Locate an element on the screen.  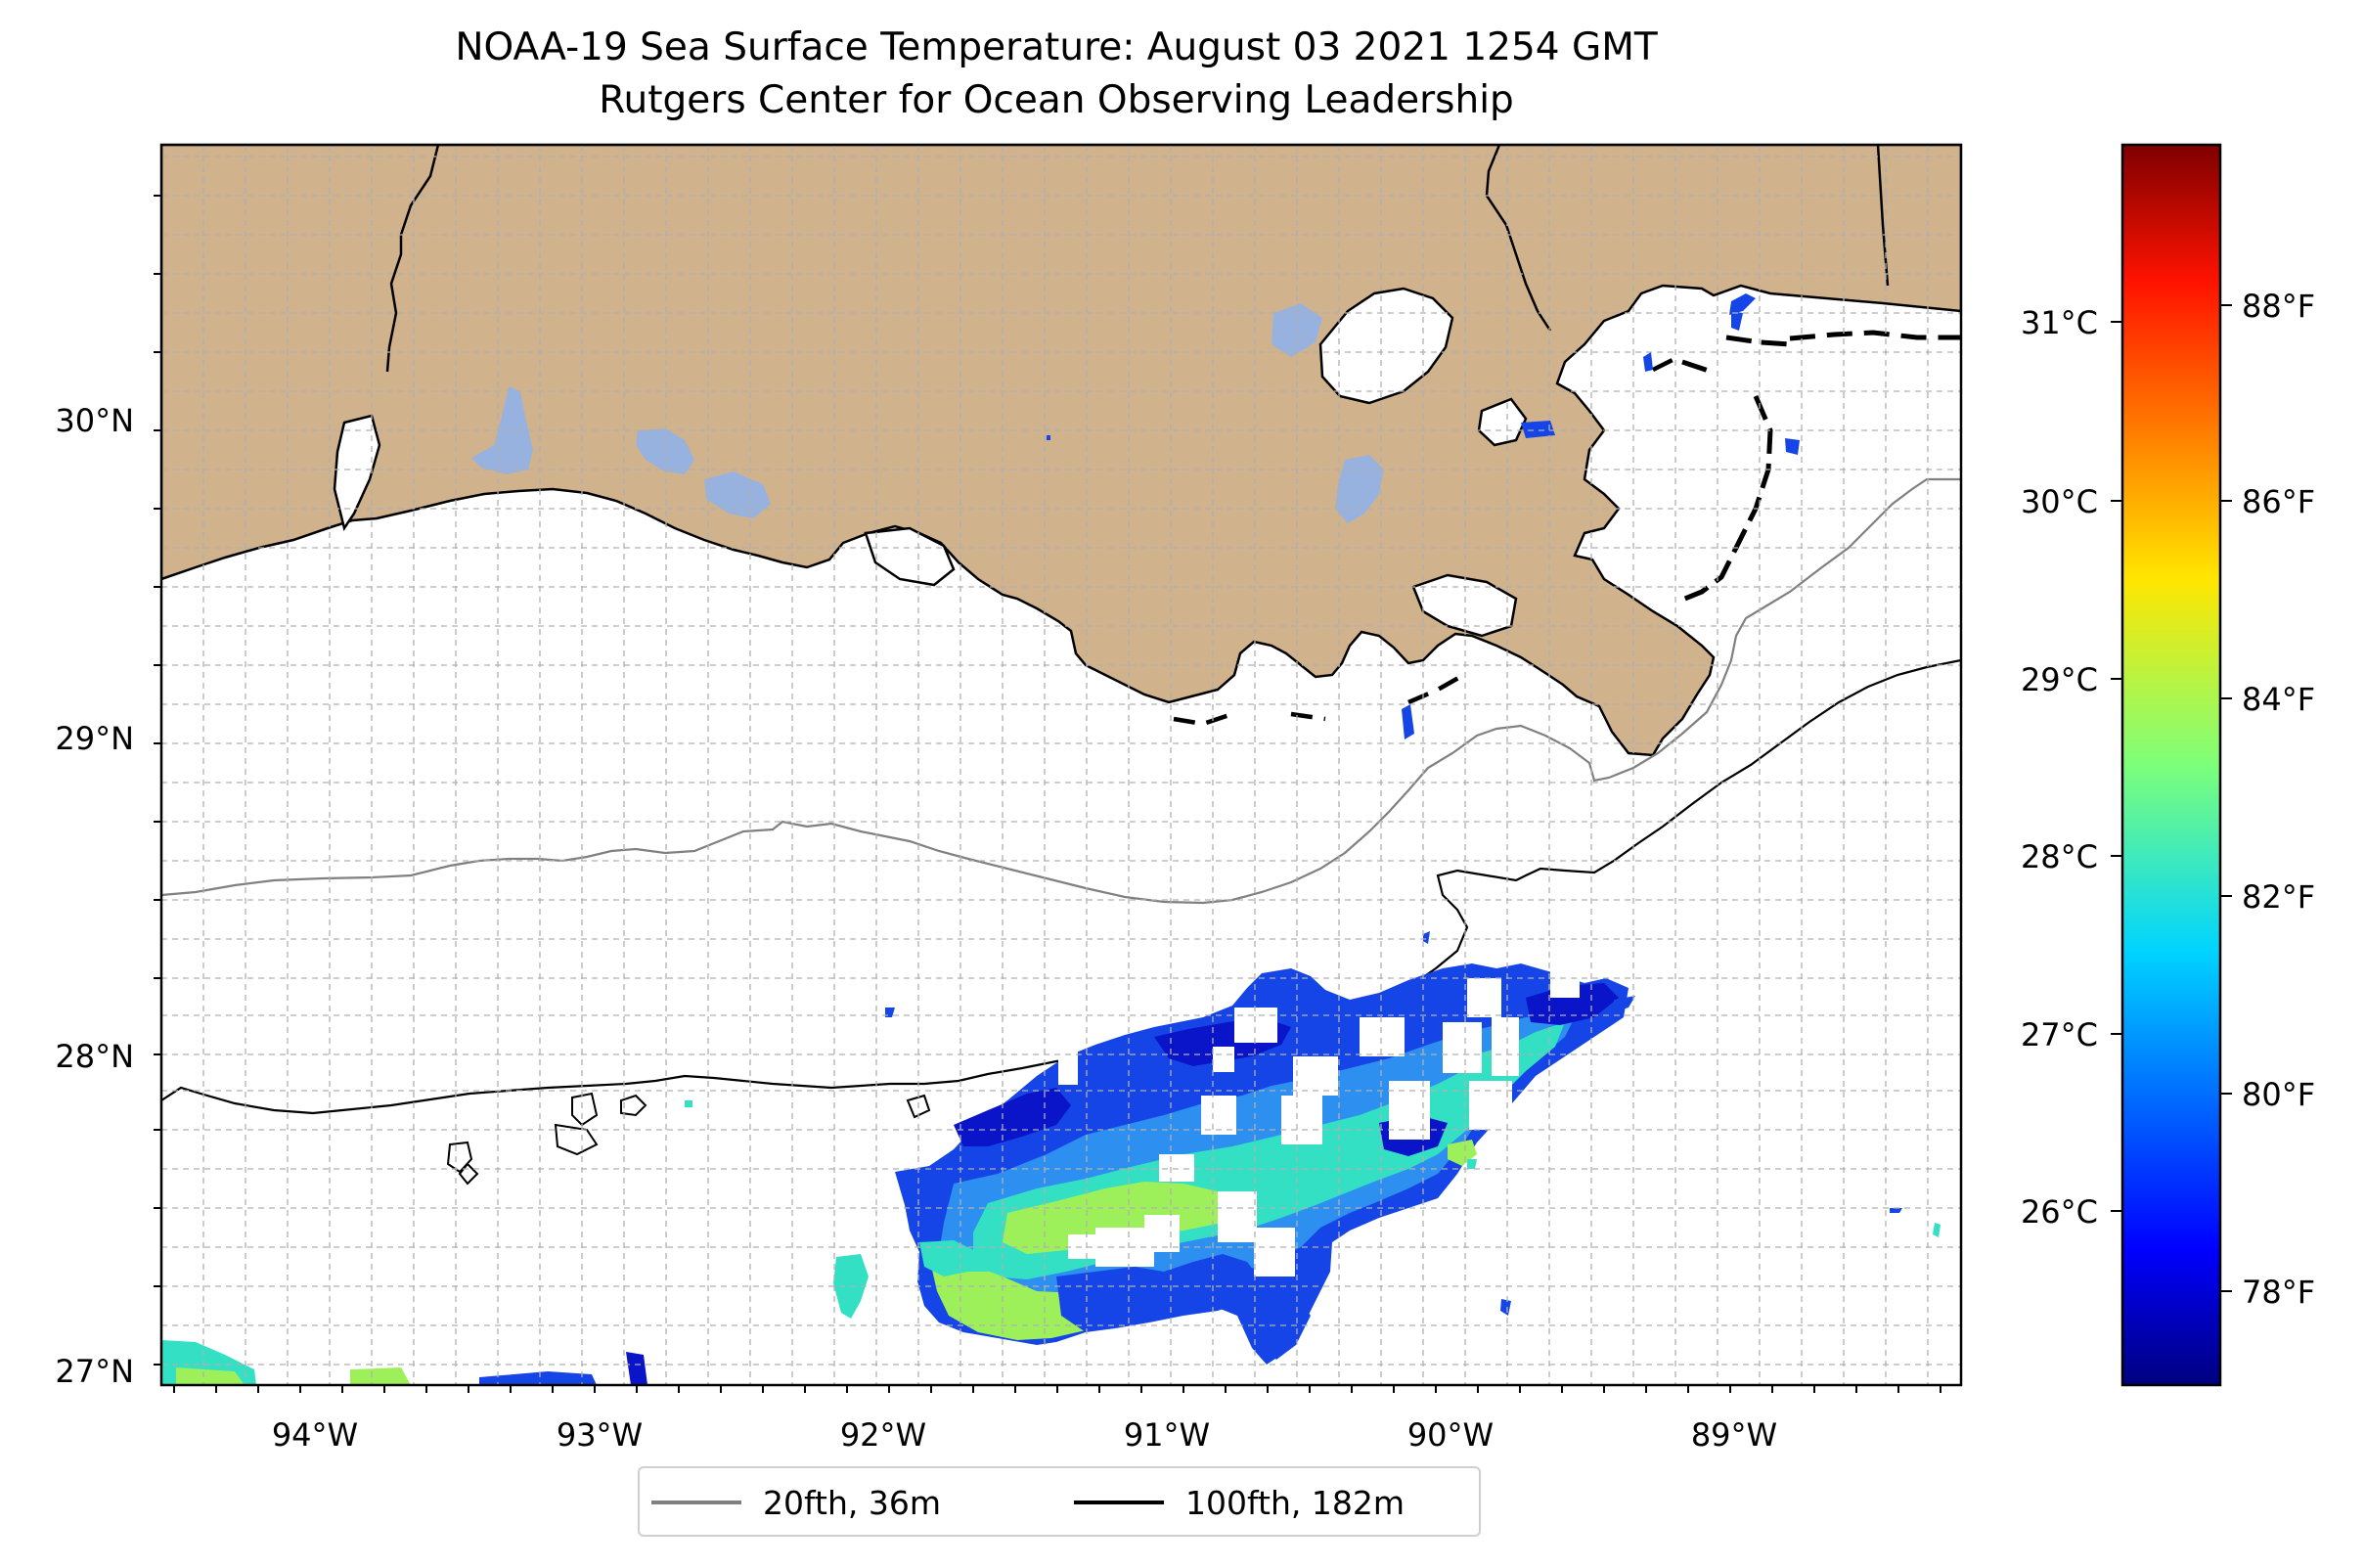
colorbar is located at coordinates (2171, 765).